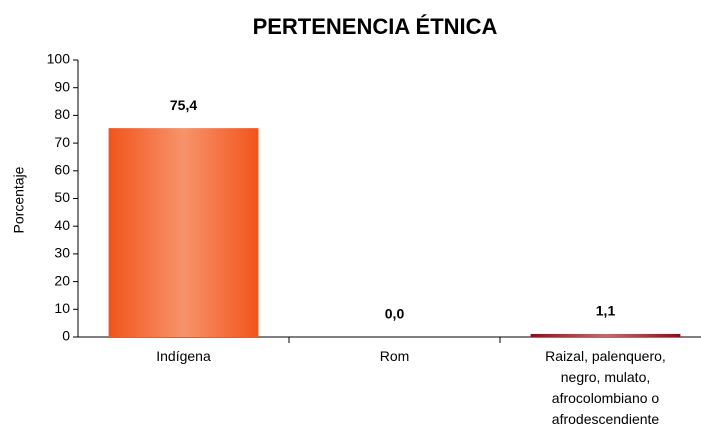 The width and height of the screenshot is (701, 441). What do you see at coordinates (606, 311) in the screenshot?
I see `value-label: 1,1` at bounding box center [606, 311].